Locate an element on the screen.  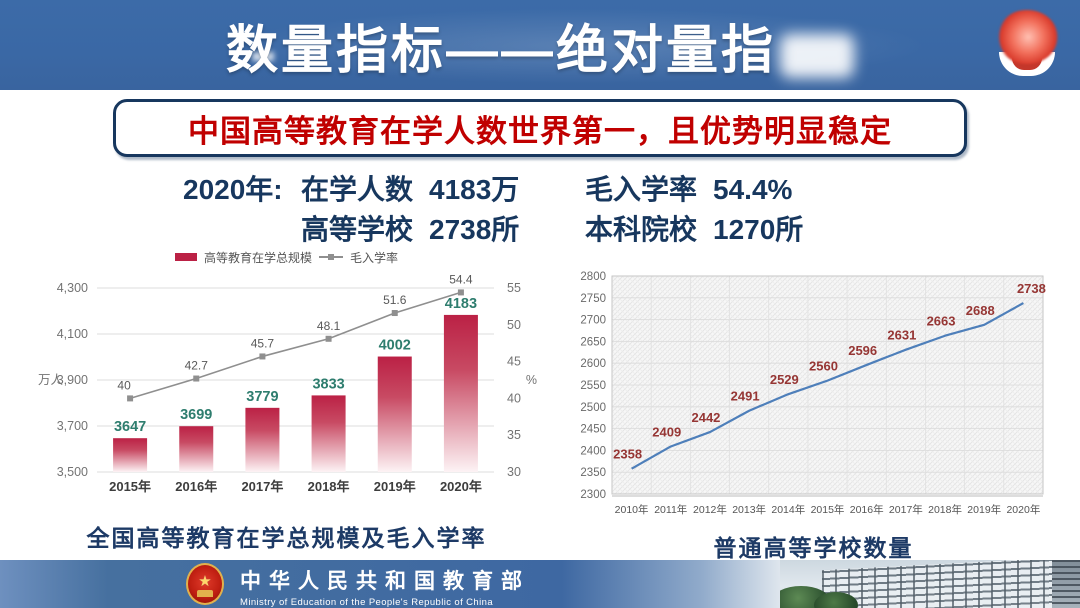
marker-2019年 is located at coordinates (394, 313).